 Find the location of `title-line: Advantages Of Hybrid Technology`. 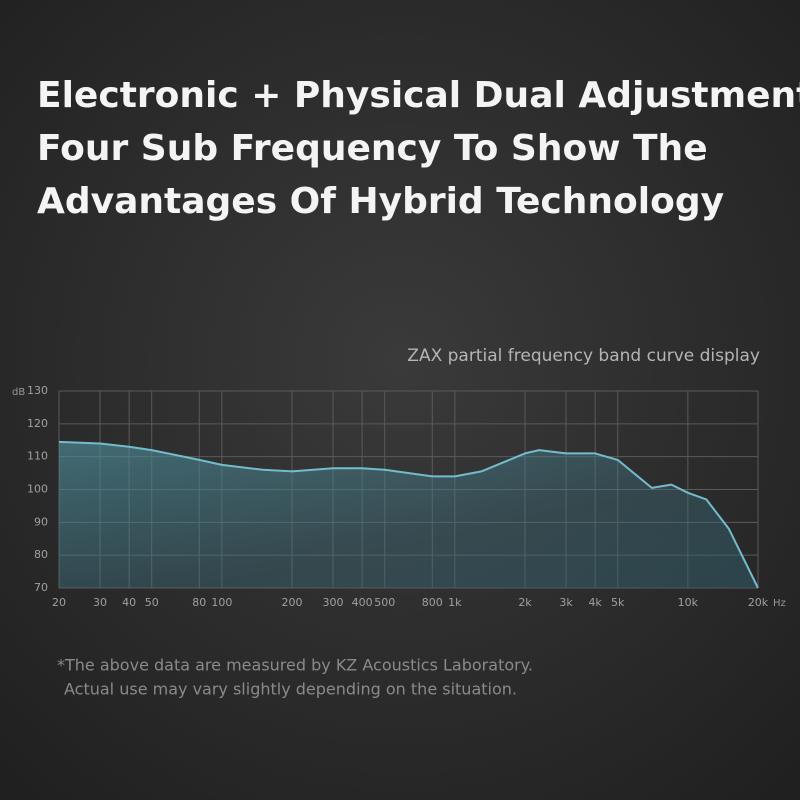

title-line: Advantages Of Hybrid Technology is located at coordinates (380, 201).